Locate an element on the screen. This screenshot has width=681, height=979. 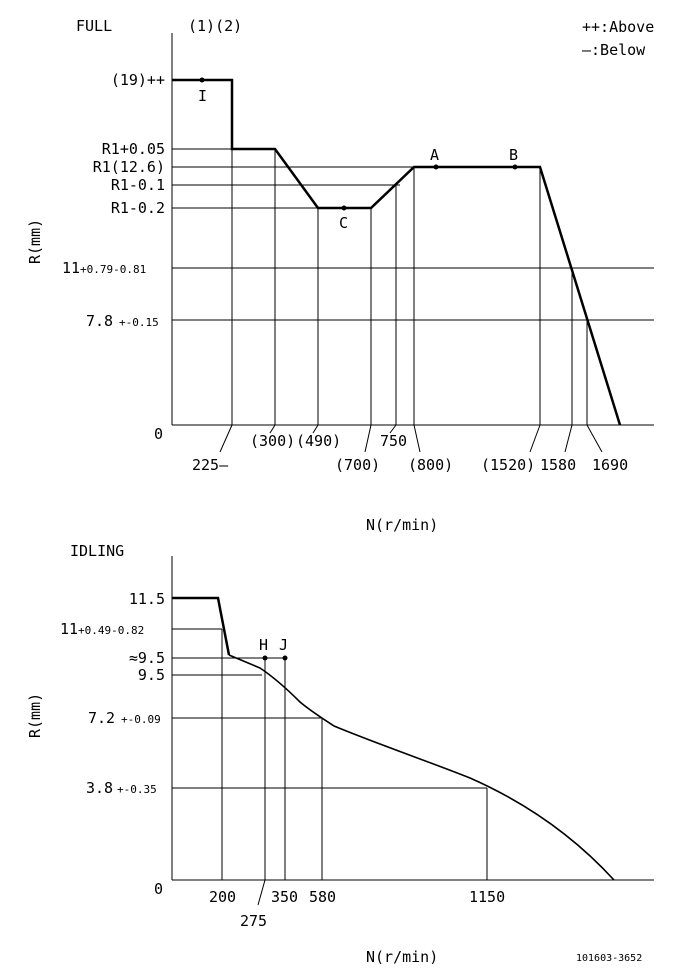
xlabel-750: 750 is located at coordinates (393, 441).